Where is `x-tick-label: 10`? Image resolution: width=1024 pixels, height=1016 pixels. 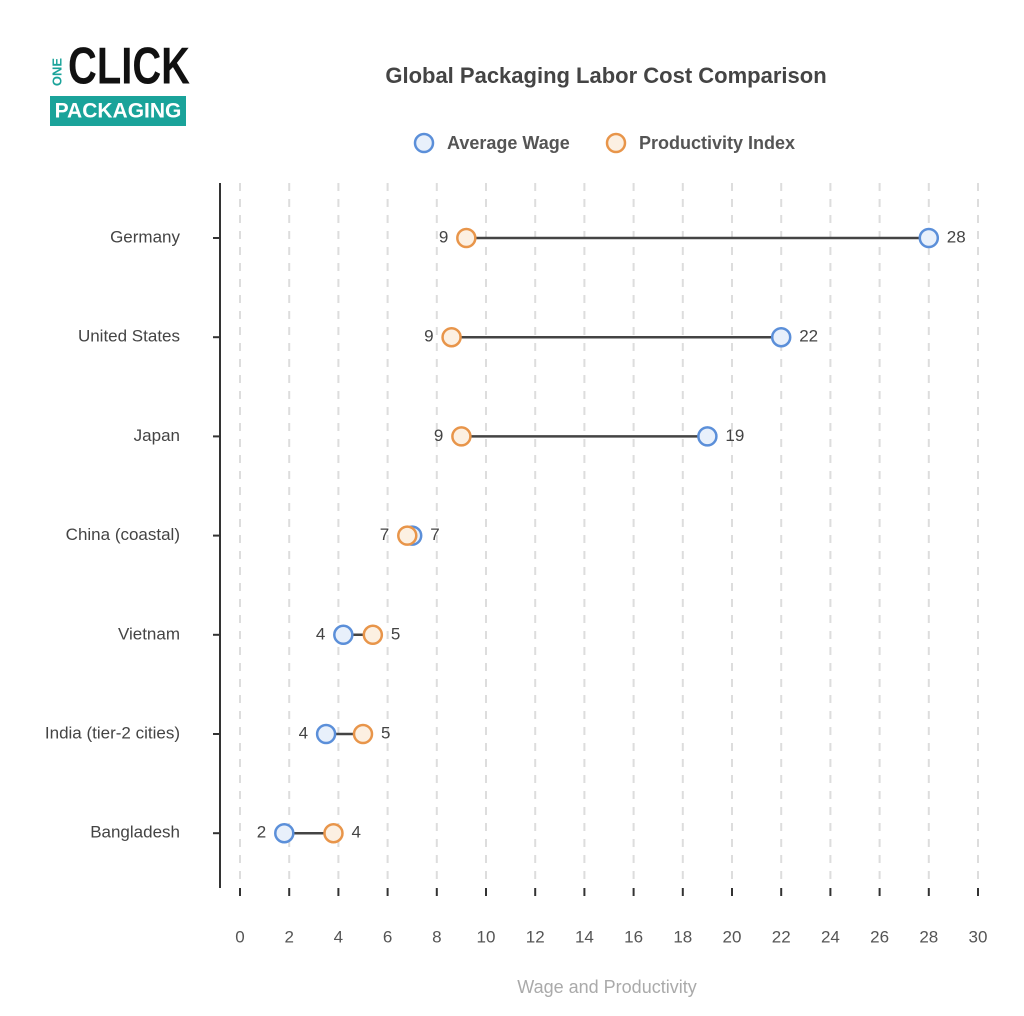 x-tick-label: 10 is located at coordinates (486, 936).